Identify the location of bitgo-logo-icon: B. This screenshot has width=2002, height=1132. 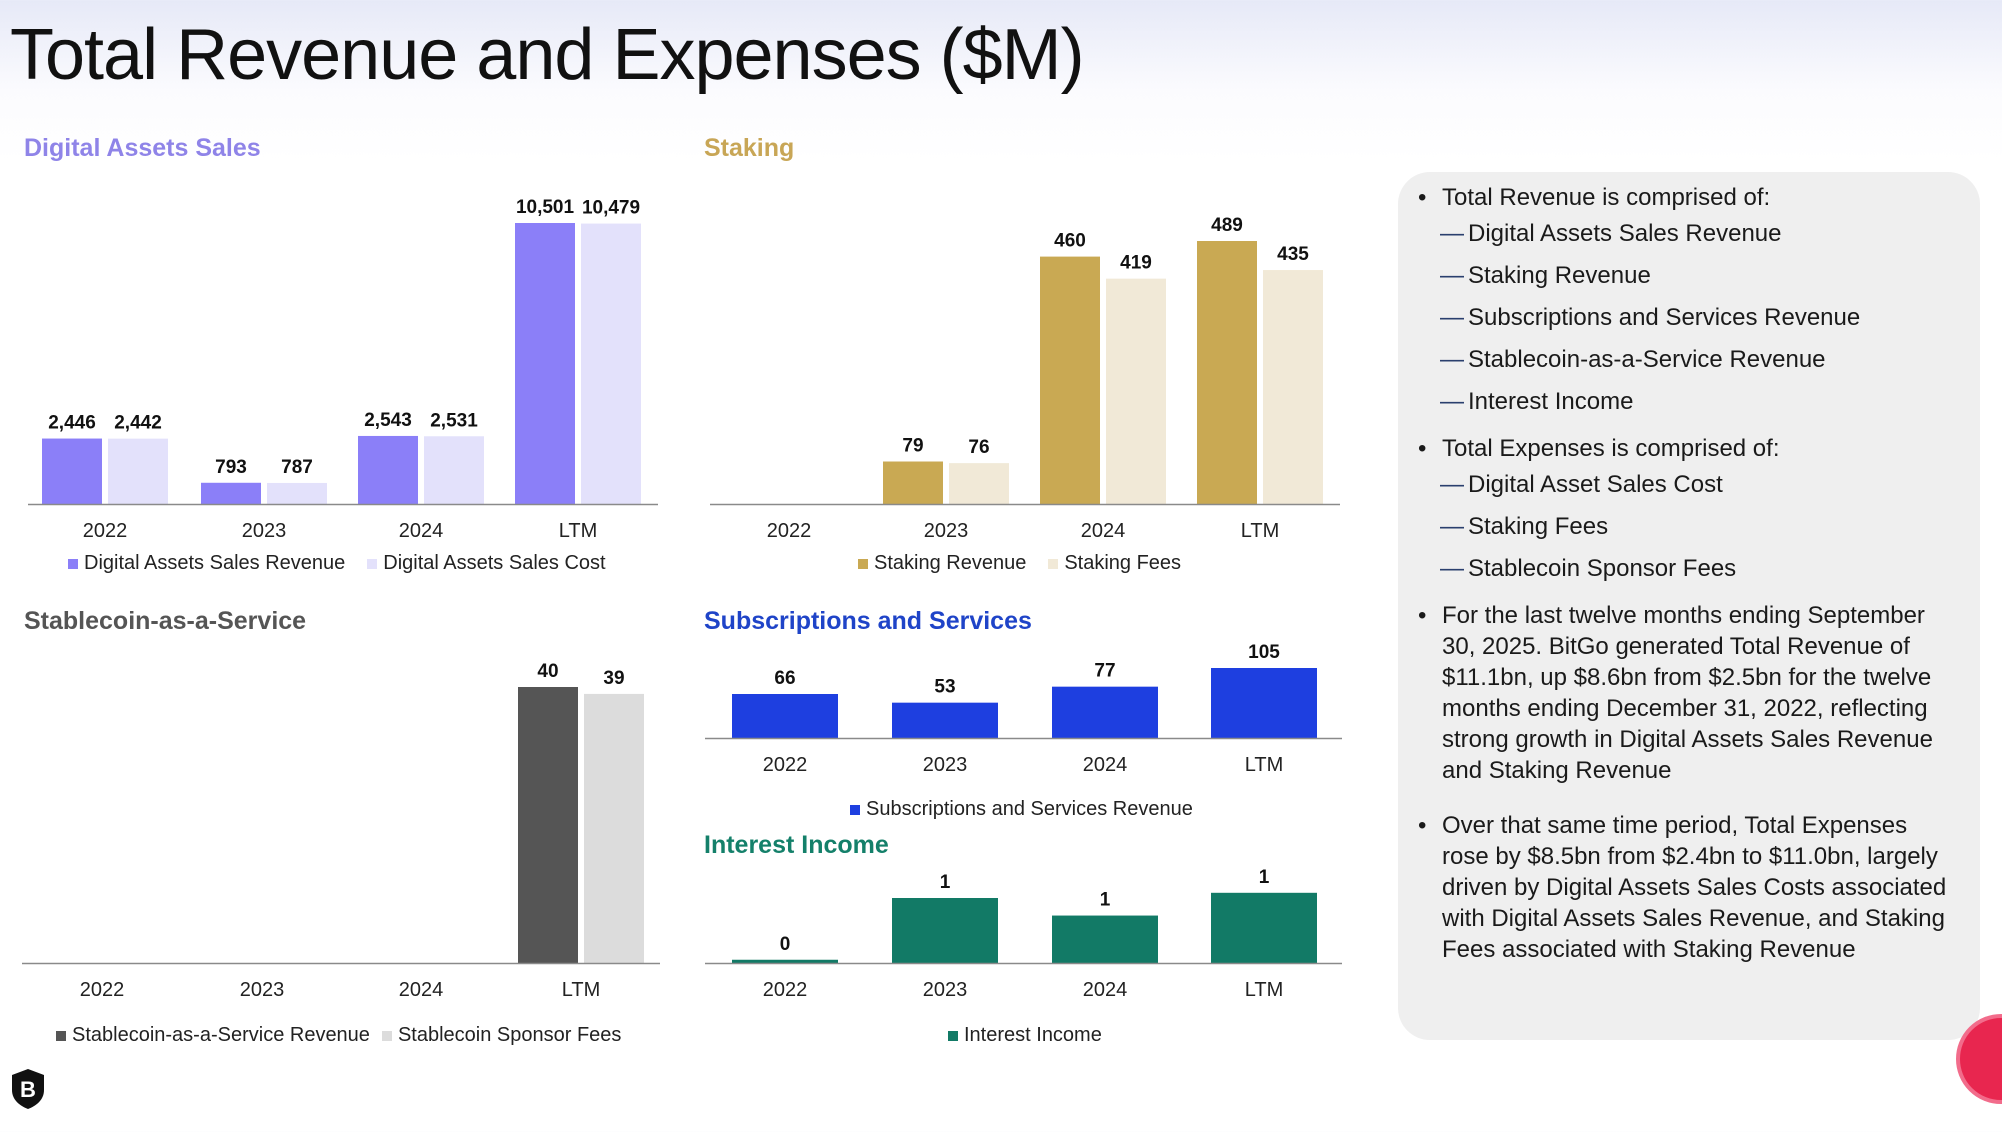
(28, 1089).